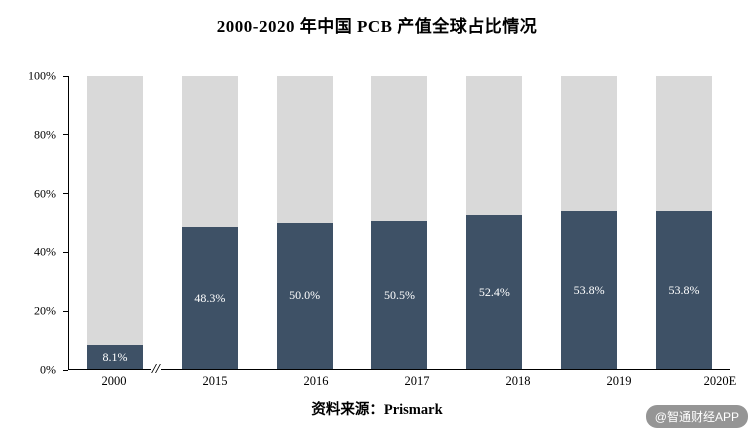  I want to click on bar-segment-rest-2015, so click(209, 152).